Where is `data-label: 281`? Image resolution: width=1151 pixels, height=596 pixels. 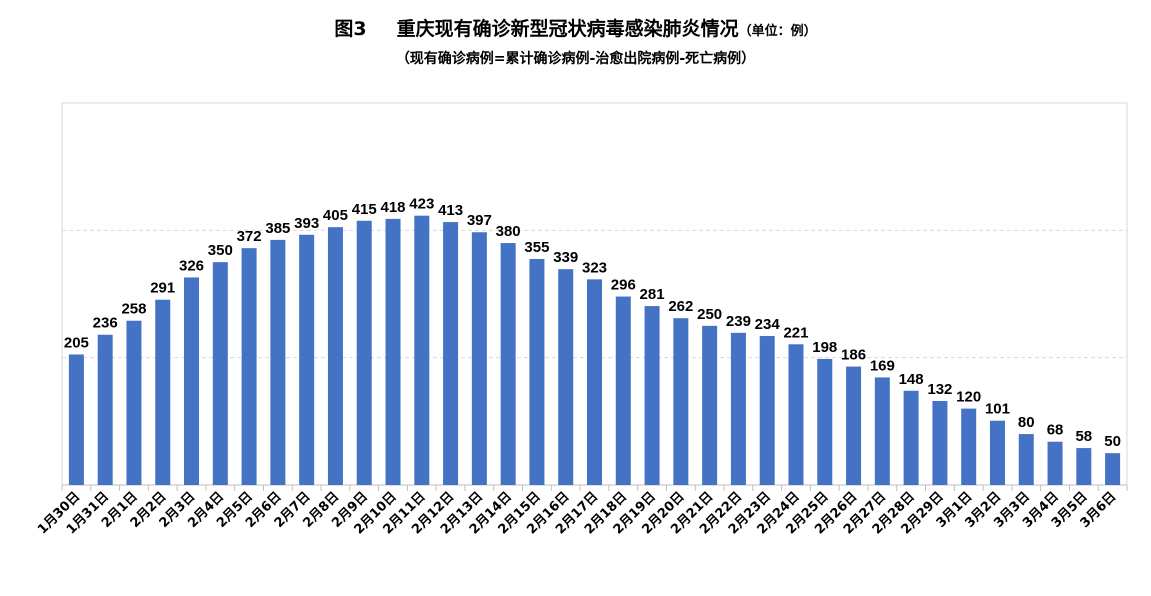 data-label: 281 is located at coordinates (652, 294).